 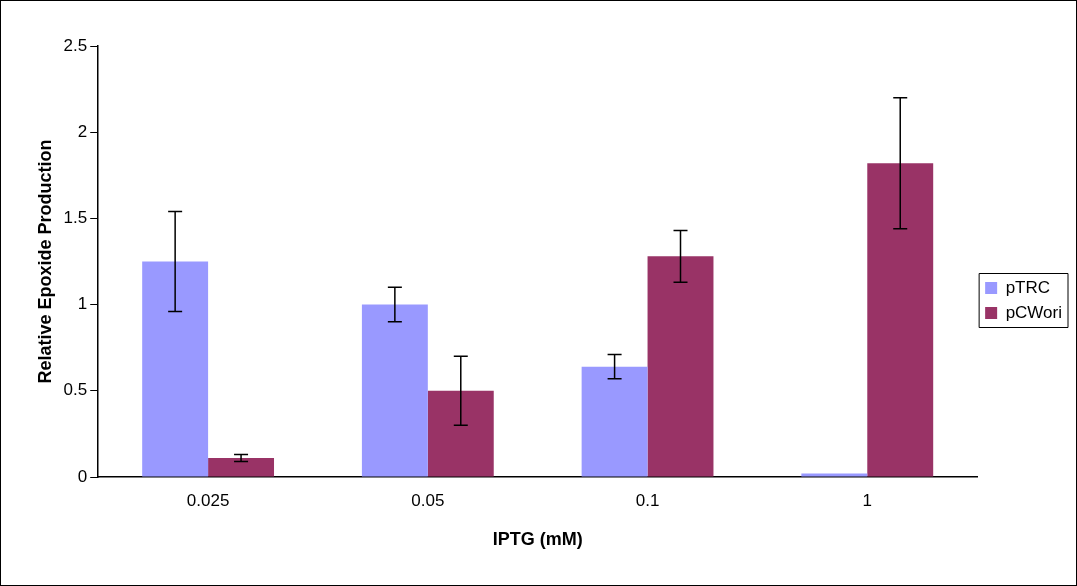 I want to click on x-tick-label: 0.05, so click(x=428, y=500).